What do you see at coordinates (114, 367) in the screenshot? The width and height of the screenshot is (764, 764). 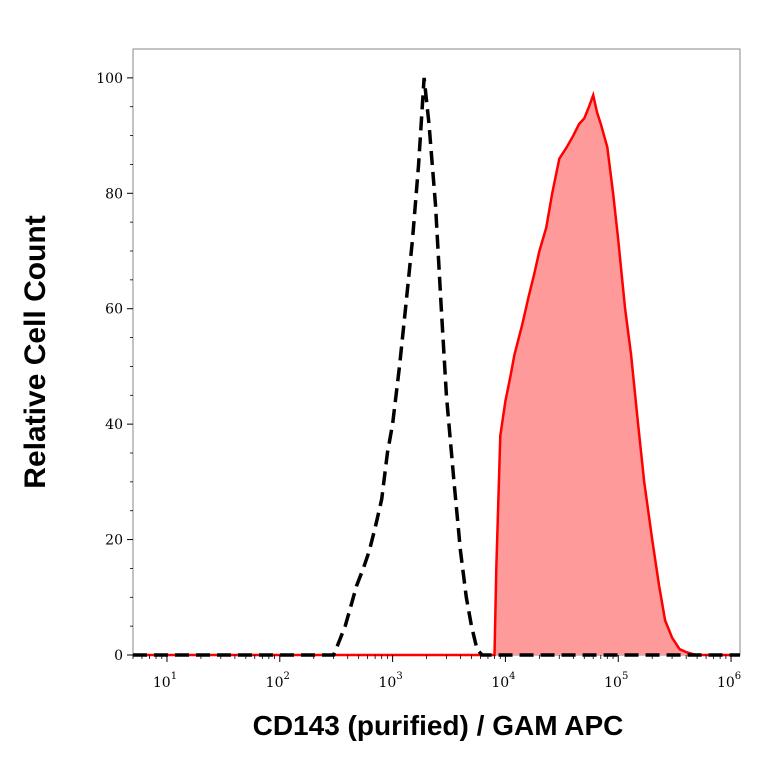 I see `y-axis-ticks: 0 20 40 60 80 100` at bounding box center [114, 367].